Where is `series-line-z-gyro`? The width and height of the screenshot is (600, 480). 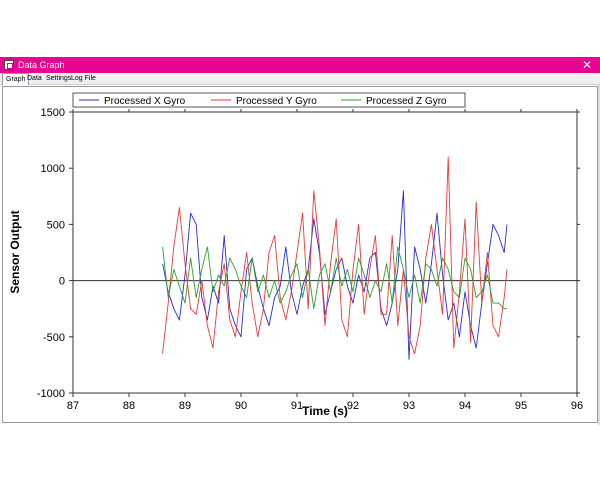 series-line-z-gyro is located at coordinates (334, 278).